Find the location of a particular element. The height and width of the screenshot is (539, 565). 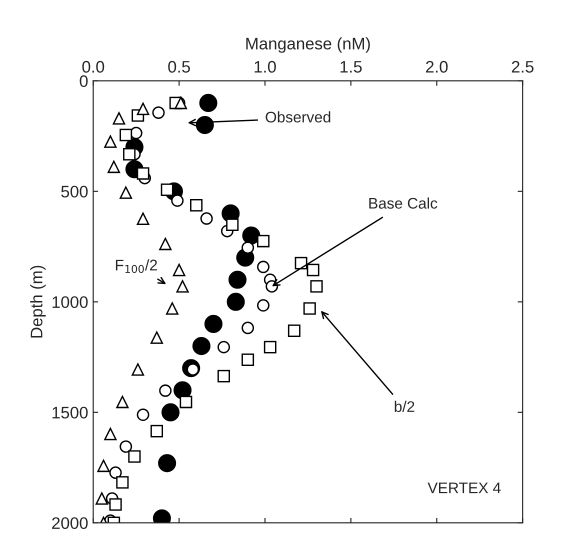

y-tick-label: 0 is located at coordinates (84, 81).